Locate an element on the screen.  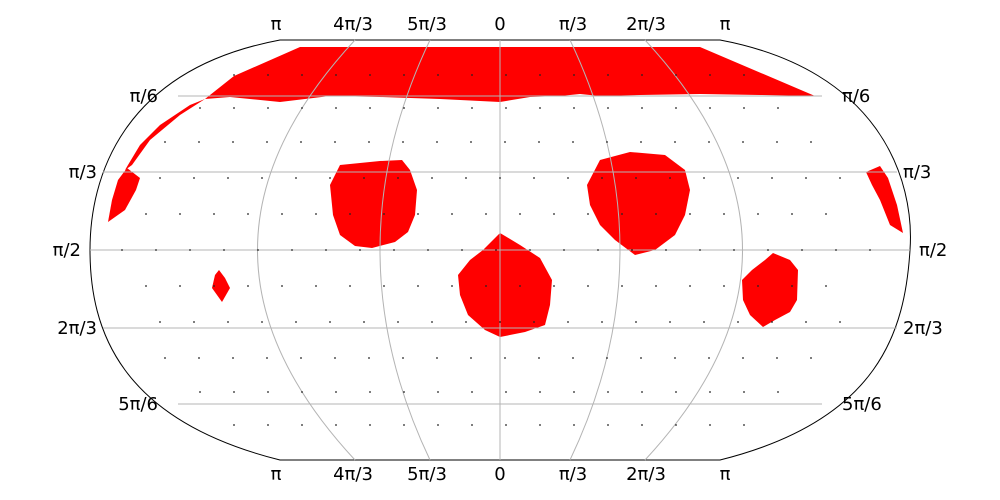
top-lon-label: 4π/3 is located at coordinates (353, 24).